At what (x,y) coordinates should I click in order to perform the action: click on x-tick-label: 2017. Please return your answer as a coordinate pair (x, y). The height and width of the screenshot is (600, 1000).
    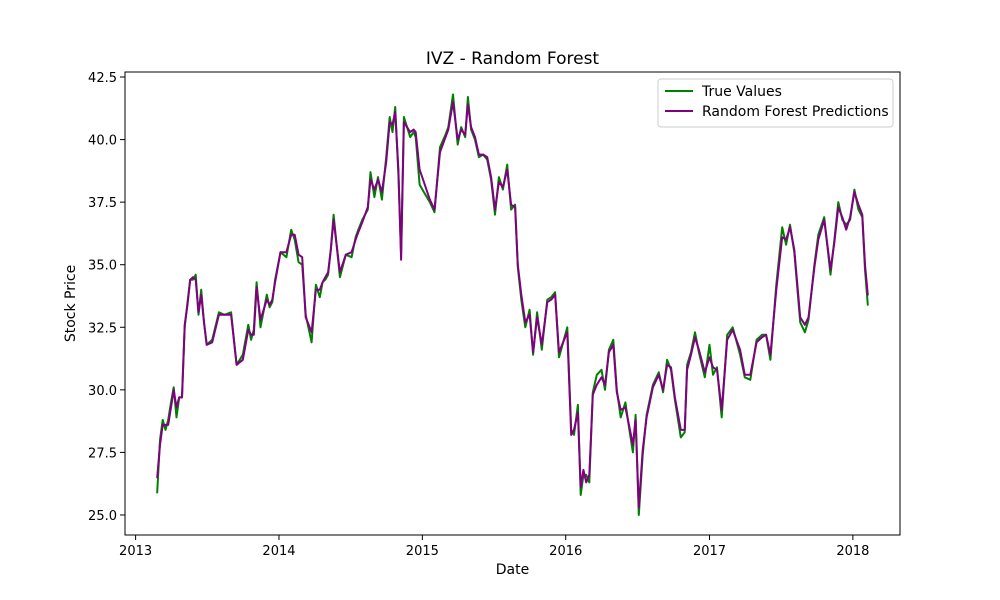
    Looking at the image, I should click on (709, 551).